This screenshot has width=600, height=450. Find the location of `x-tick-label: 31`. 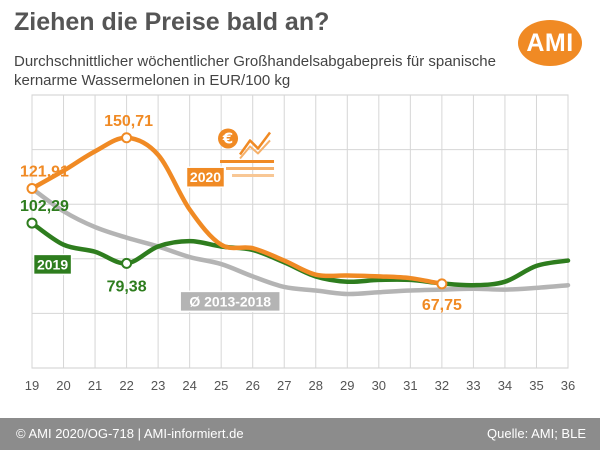

x-tick-label: 31 is located at coordinates (410, 385).